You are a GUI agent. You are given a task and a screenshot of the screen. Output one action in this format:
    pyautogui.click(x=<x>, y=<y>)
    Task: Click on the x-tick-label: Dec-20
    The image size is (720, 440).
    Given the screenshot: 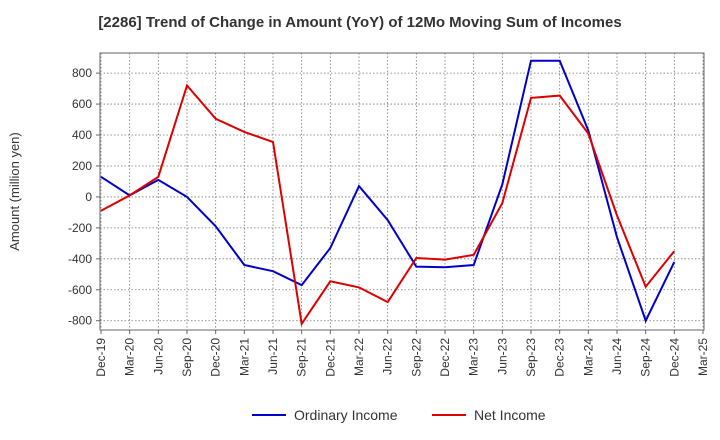 What is the action you would take?
    pyautogui.click(x=216, y=357)
    